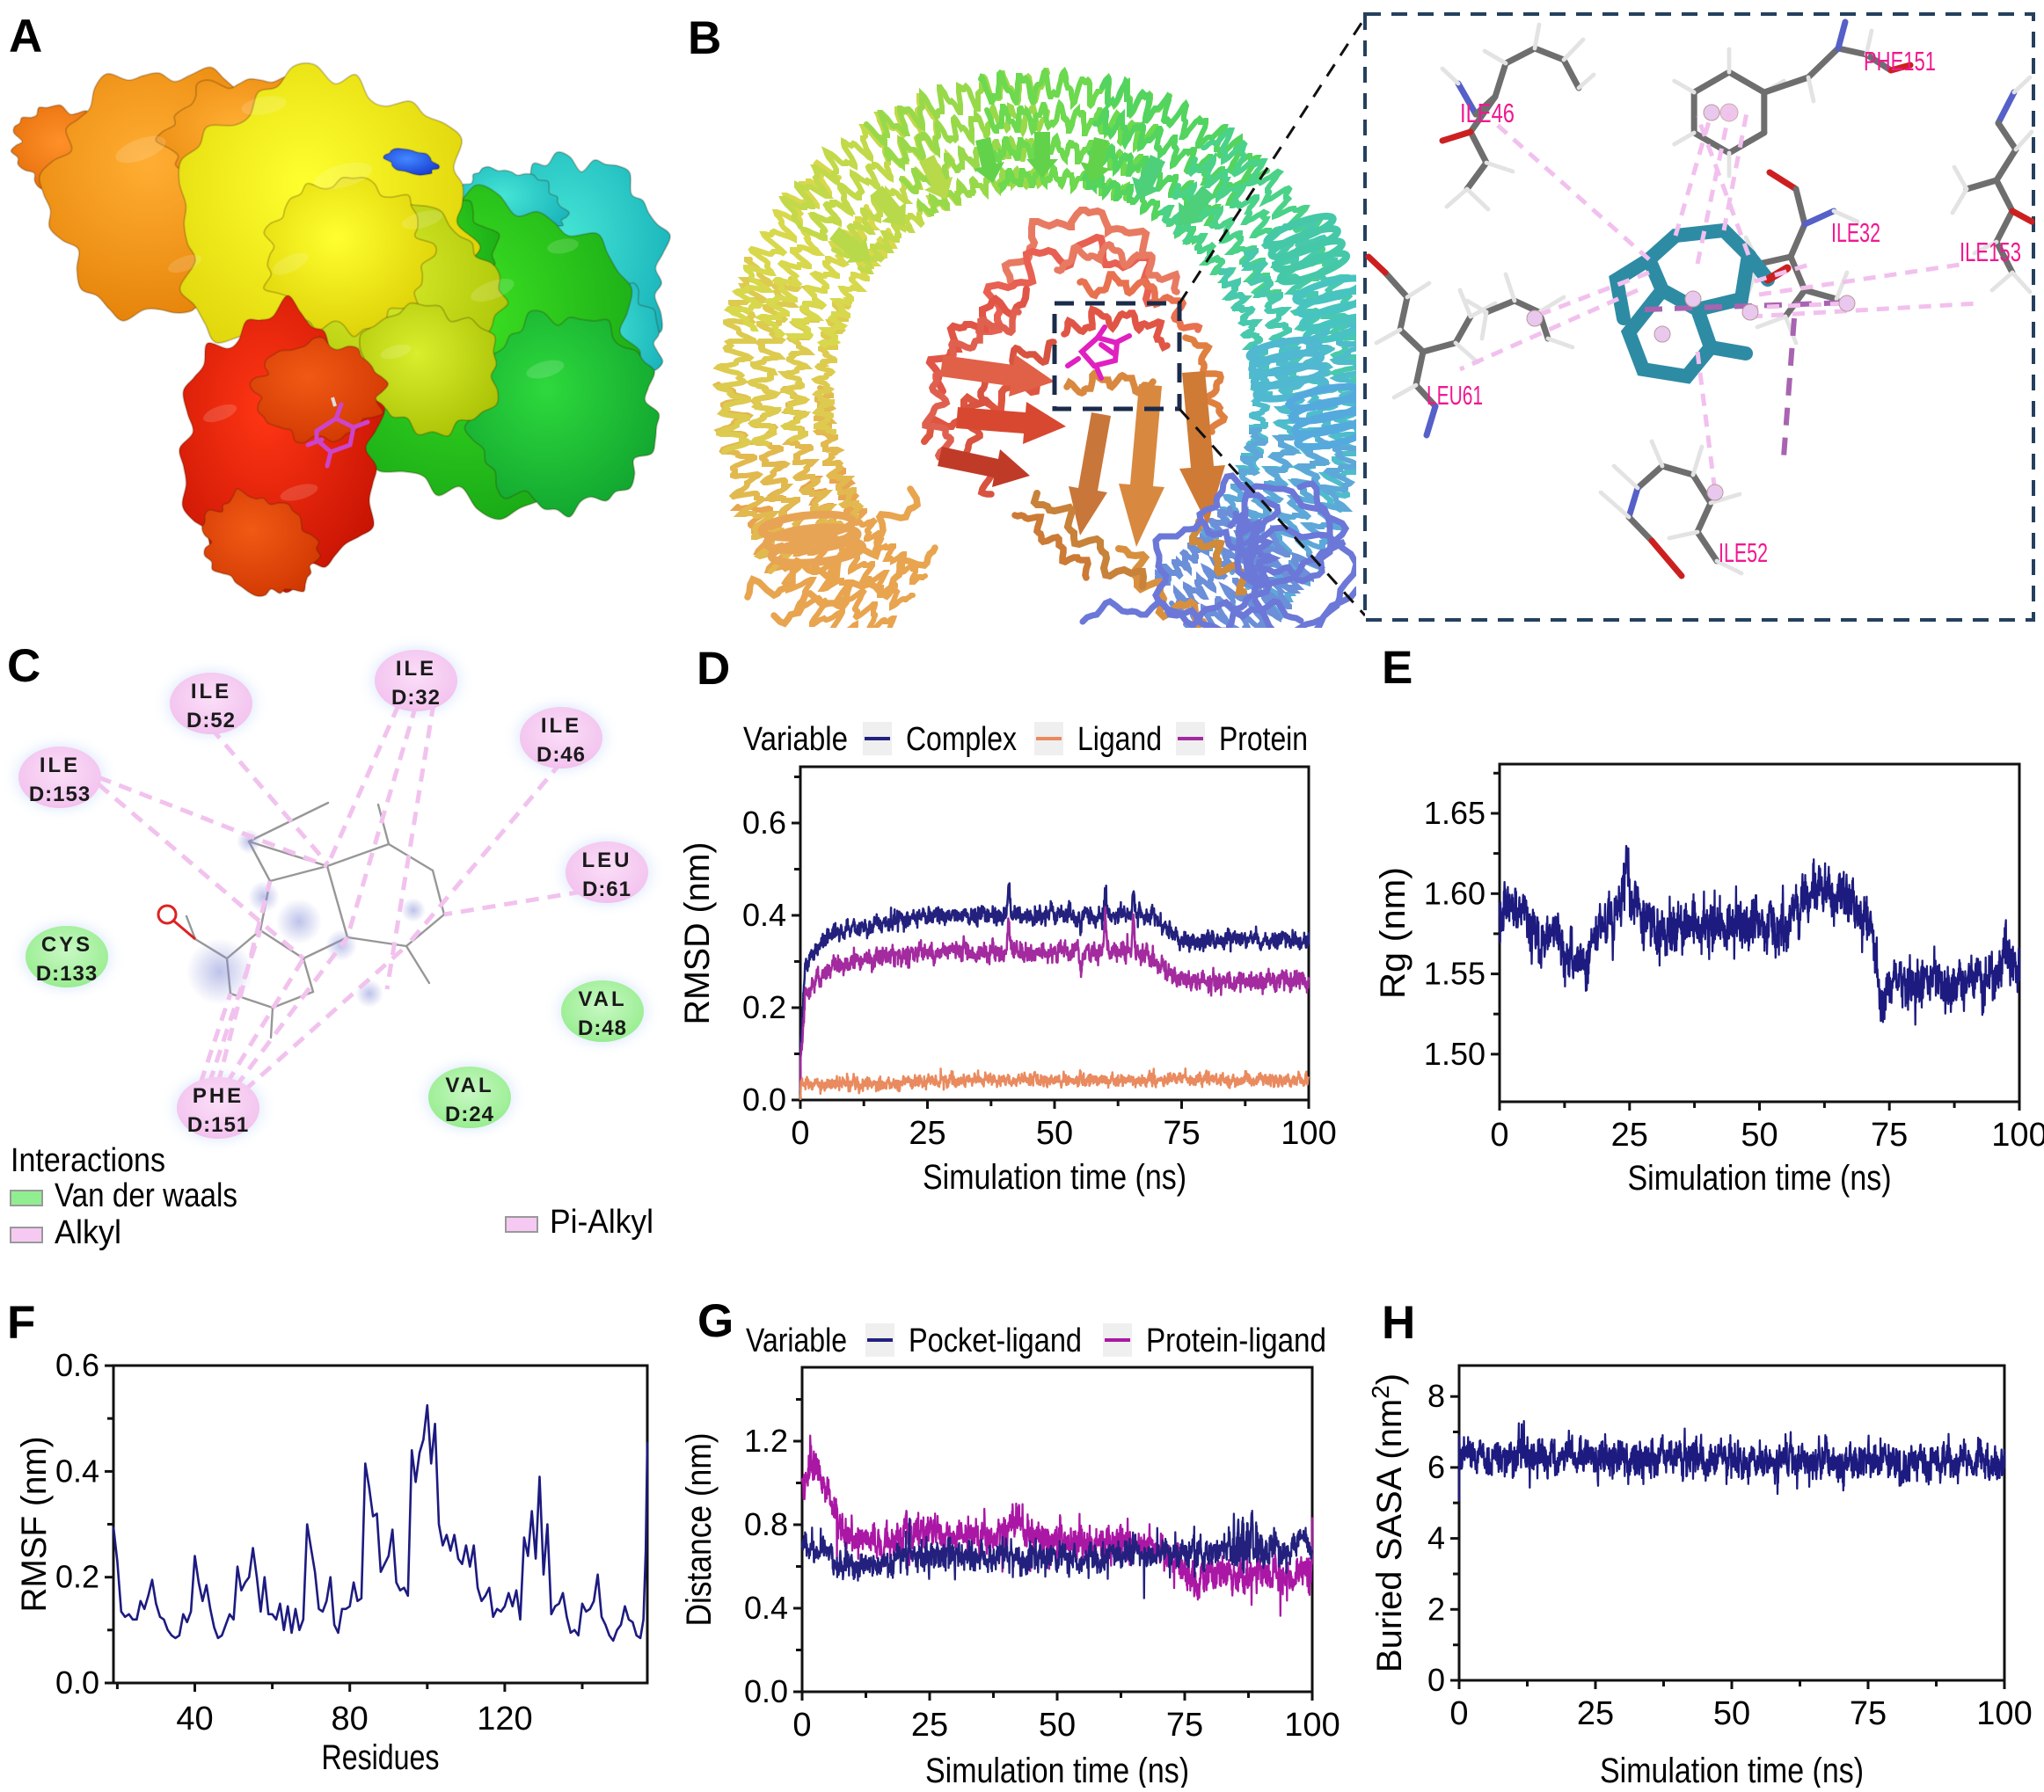 This screenshot has height=1792, width=2044. I want to click on svg-text: 120, so click(504, 1719).